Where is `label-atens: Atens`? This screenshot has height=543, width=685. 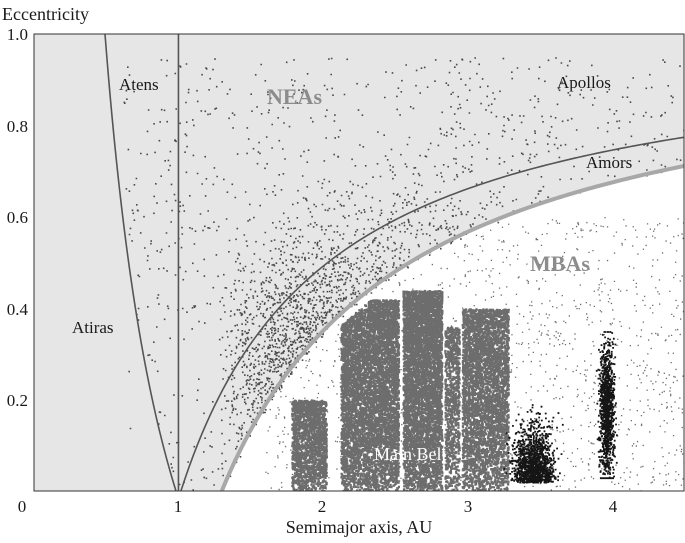
label-atens: Atens is located at coordinates (139, 84).